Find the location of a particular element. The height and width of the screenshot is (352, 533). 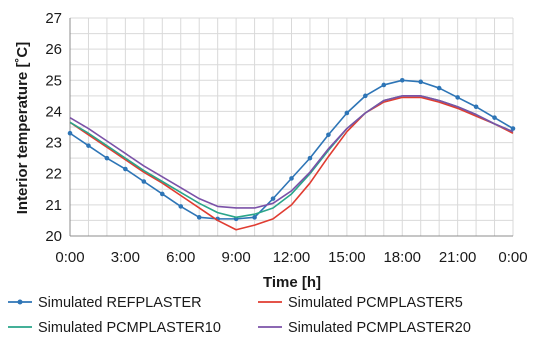

legend-item: Simulated PCMPLASTER10 is located at coordinates (114, 328).